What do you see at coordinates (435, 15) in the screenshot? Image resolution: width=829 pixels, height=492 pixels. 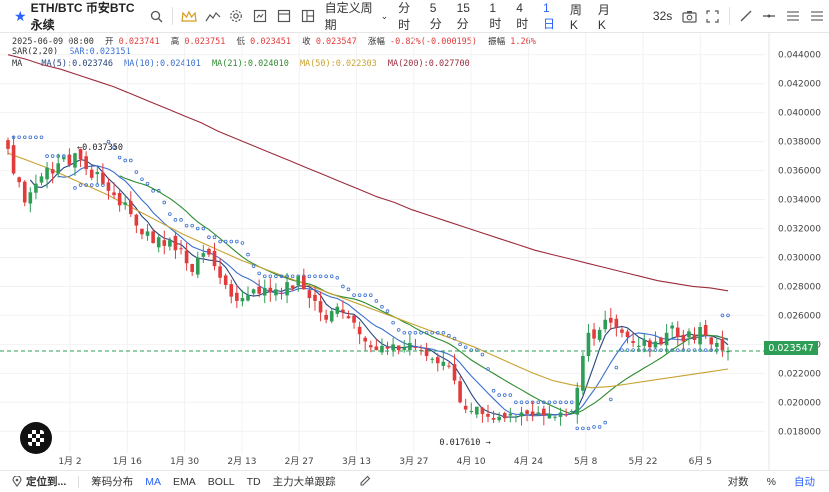 I see `interval-tab: 5分` at bounding box center [435, 15].